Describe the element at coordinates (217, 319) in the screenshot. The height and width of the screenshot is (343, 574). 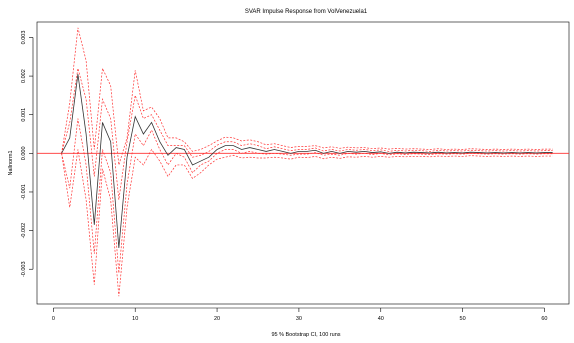
I see `x-tick-label: 20` at that location.